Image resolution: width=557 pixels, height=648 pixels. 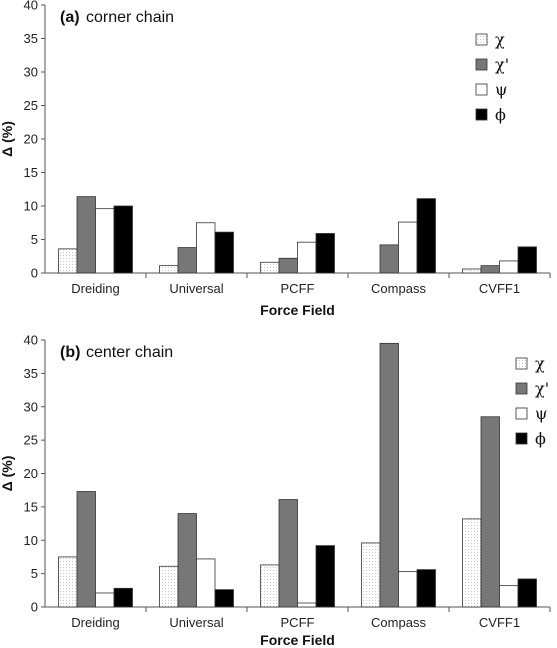 I want to click on panel-tag: (b), so click(x=70, y=352).